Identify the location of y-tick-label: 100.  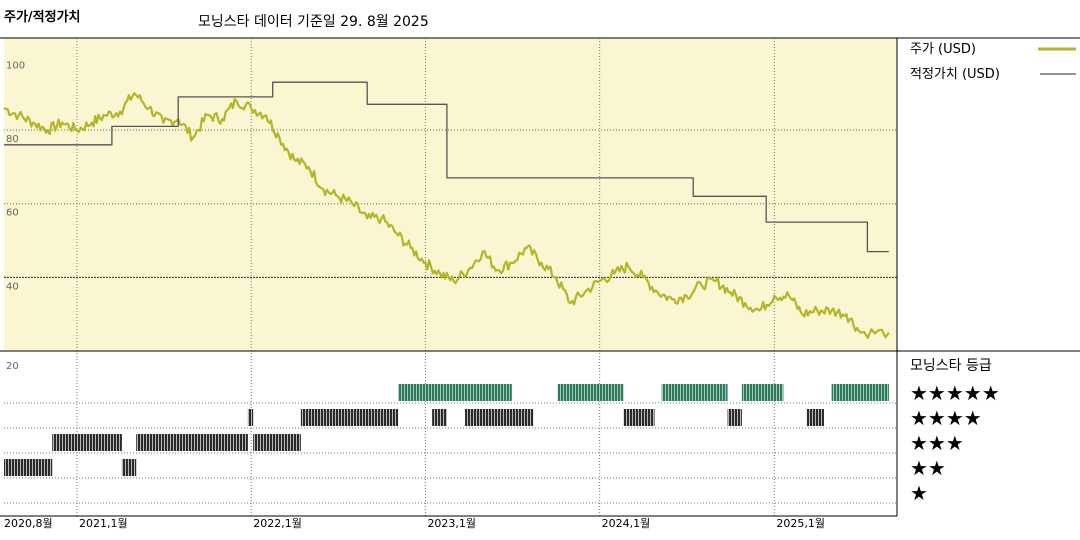
(15, 65).